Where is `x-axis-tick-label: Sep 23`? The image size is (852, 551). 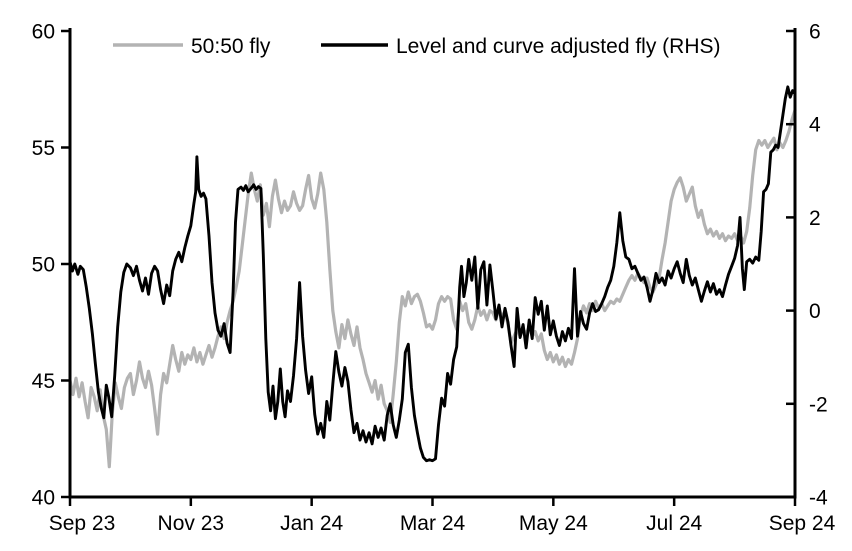 x-axis-tick-label: Sep 23 is located at coordinates (82, 523).